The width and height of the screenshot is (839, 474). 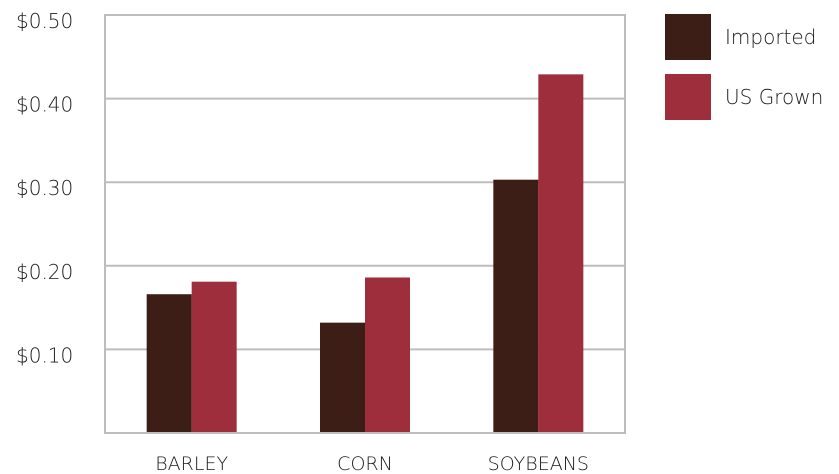 What do you see at coordinates (44, 355) in the screenshot?
I see `y-tick-label: $0.10` at bounding box center [44, 355].